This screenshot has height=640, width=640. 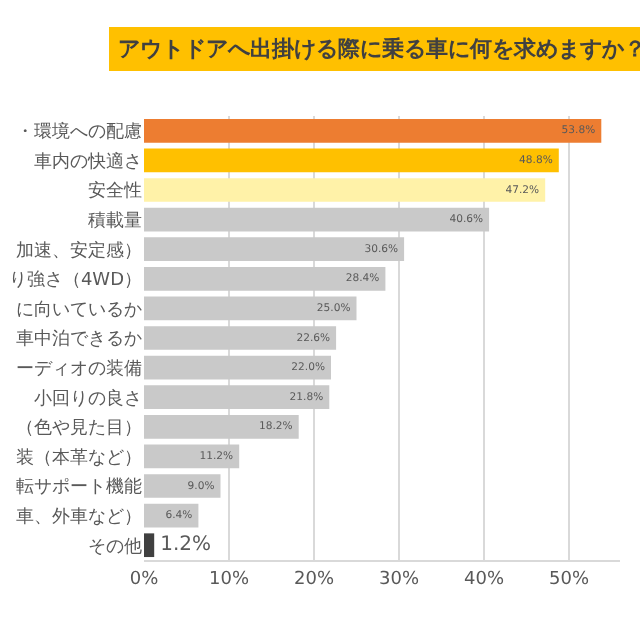 I want to click on y-tick-label: 小回りの良さ, so click(x=88, y=398).